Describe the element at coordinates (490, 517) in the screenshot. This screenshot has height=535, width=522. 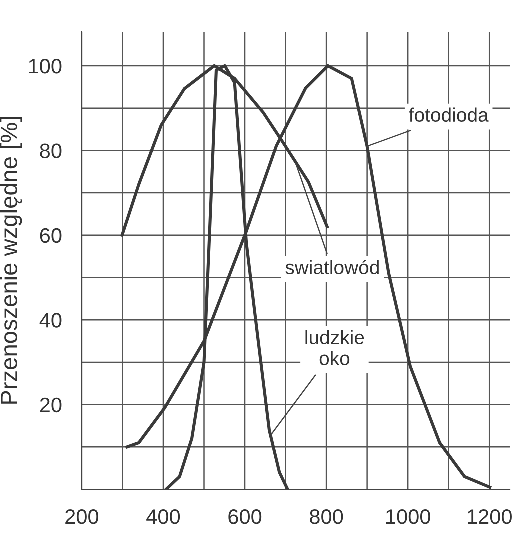
I see `x-tick-label: 1200` at that location.